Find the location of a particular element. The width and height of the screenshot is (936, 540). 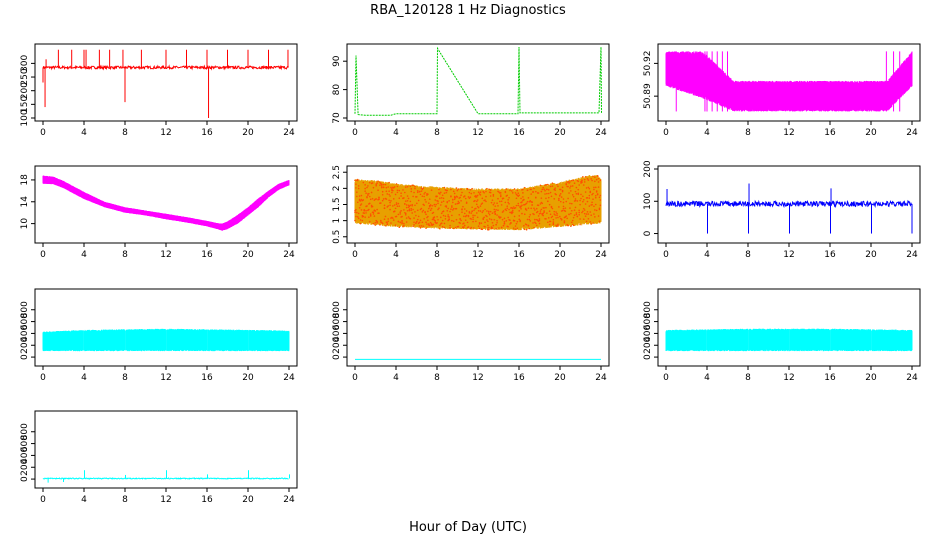

plot-frame is located at coordinates (478, 82).